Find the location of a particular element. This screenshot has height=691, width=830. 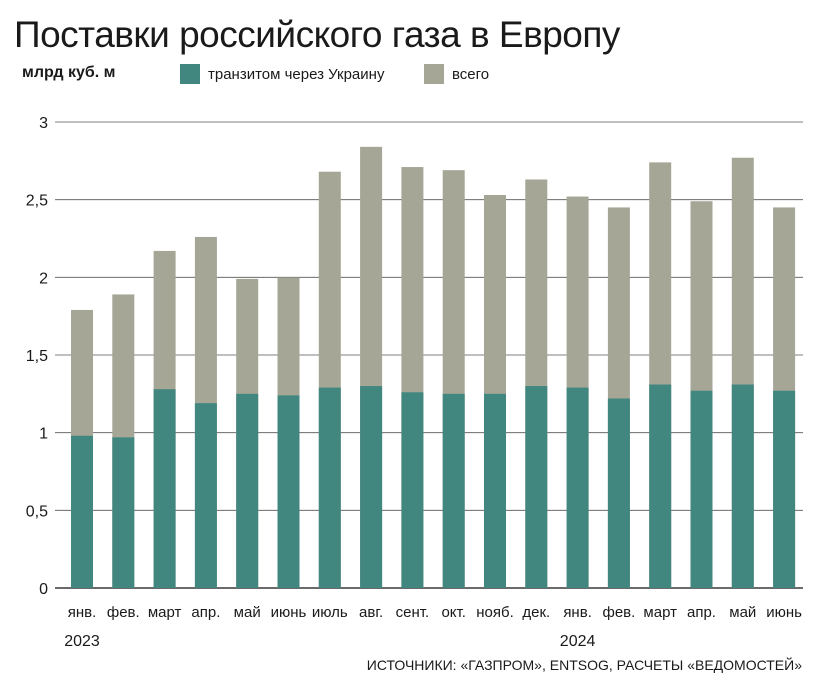

legend-swatch-total is located at coordinates (434, 74).